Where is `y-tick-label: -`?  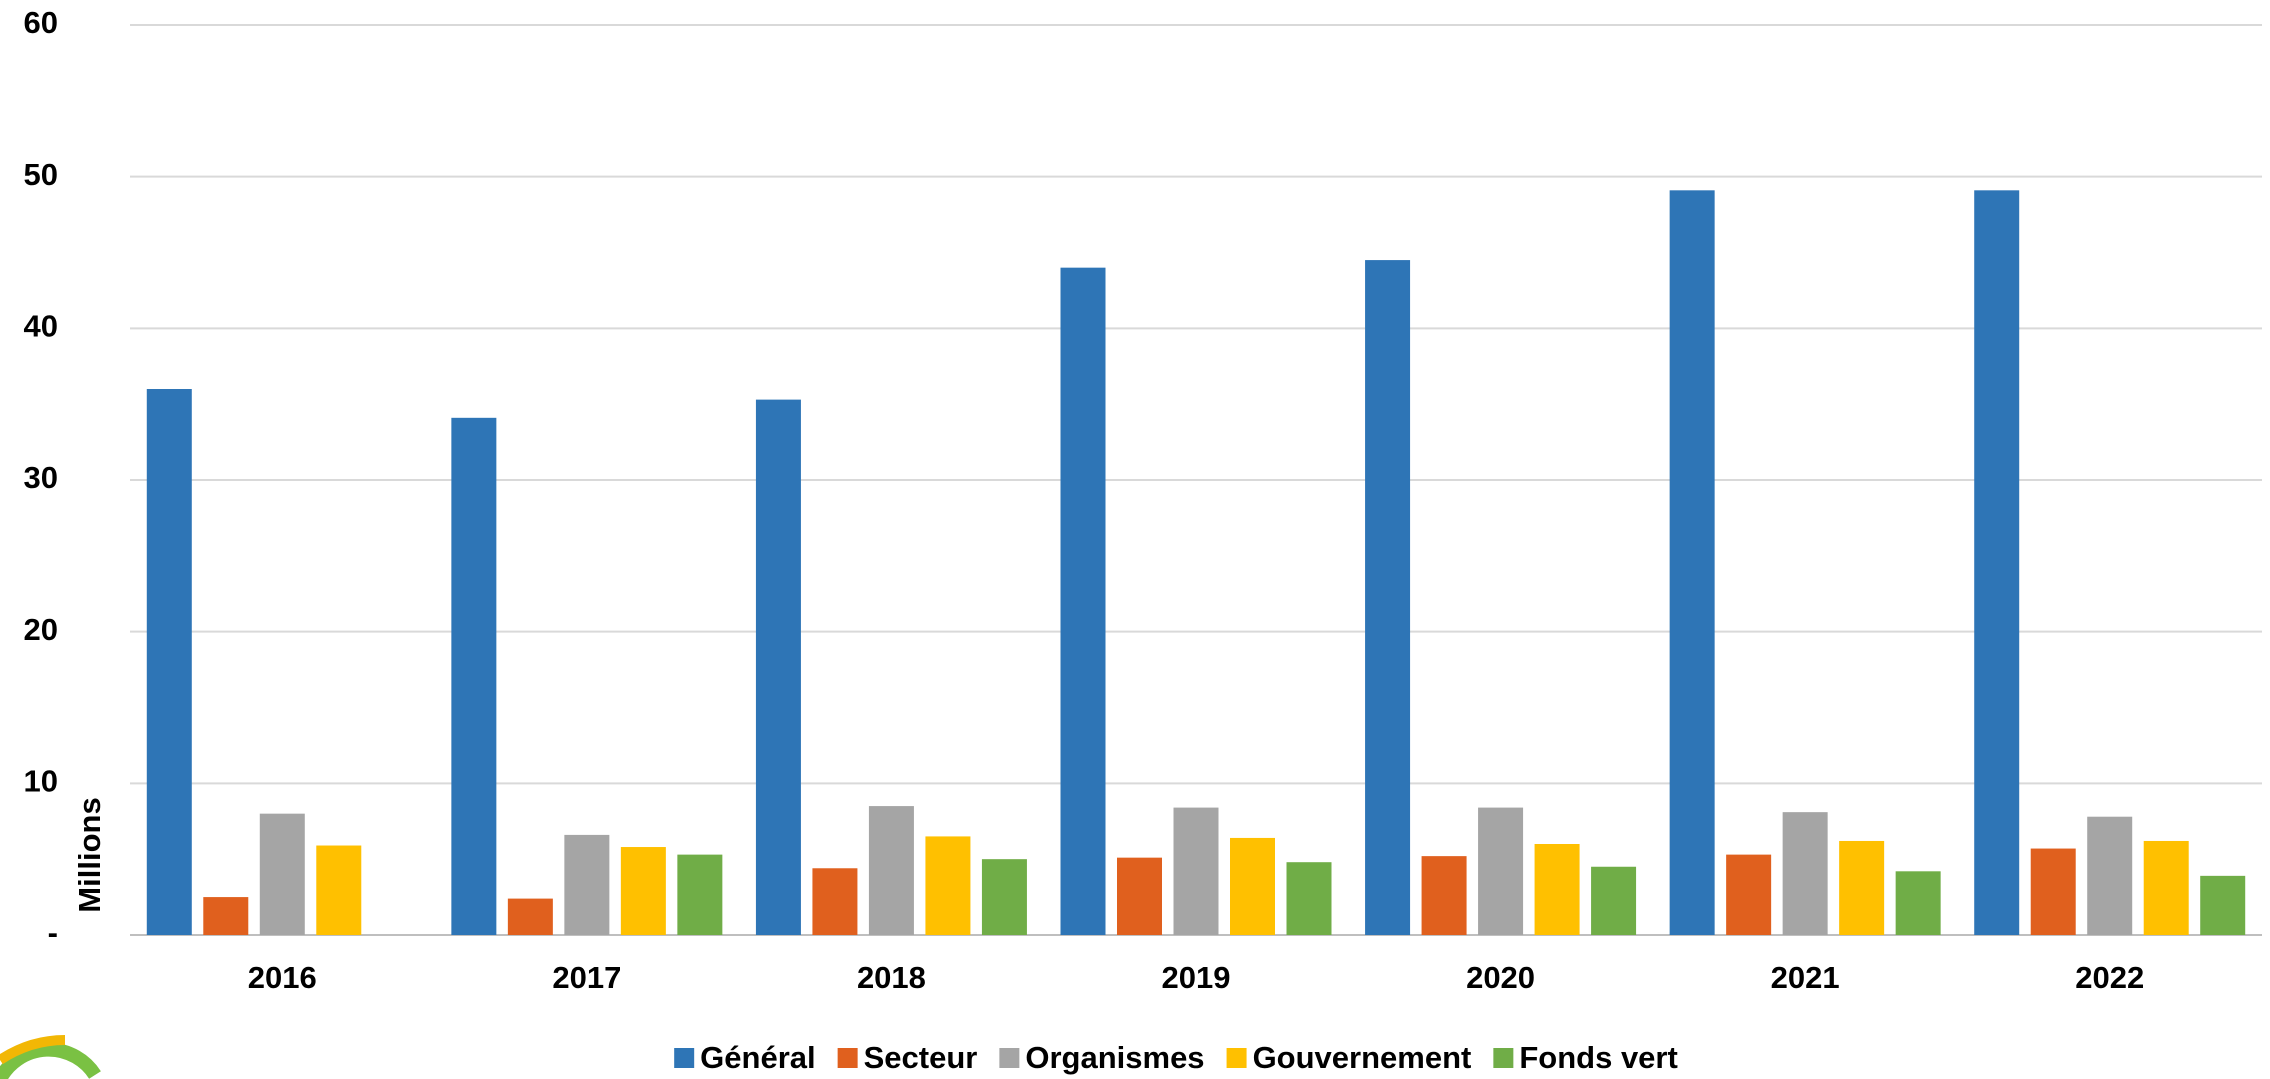
y-tick-label: - is located at coordinates (53, 932).